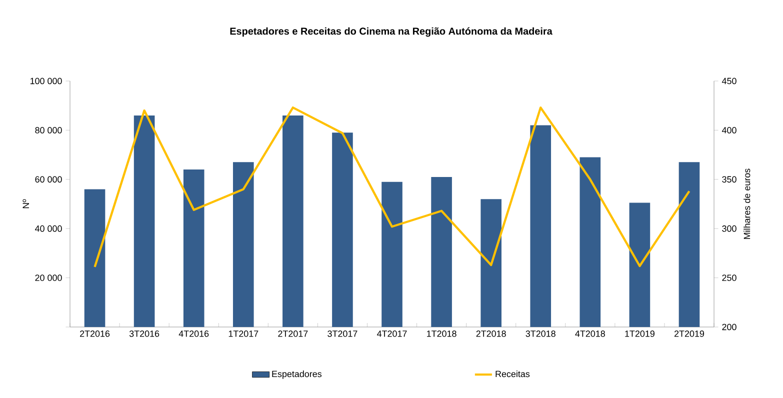  What do you see at coordinates (95, 333) in the screenshot?
I see `x-tick-label: 2T2016` at bounding box center [95, 333].